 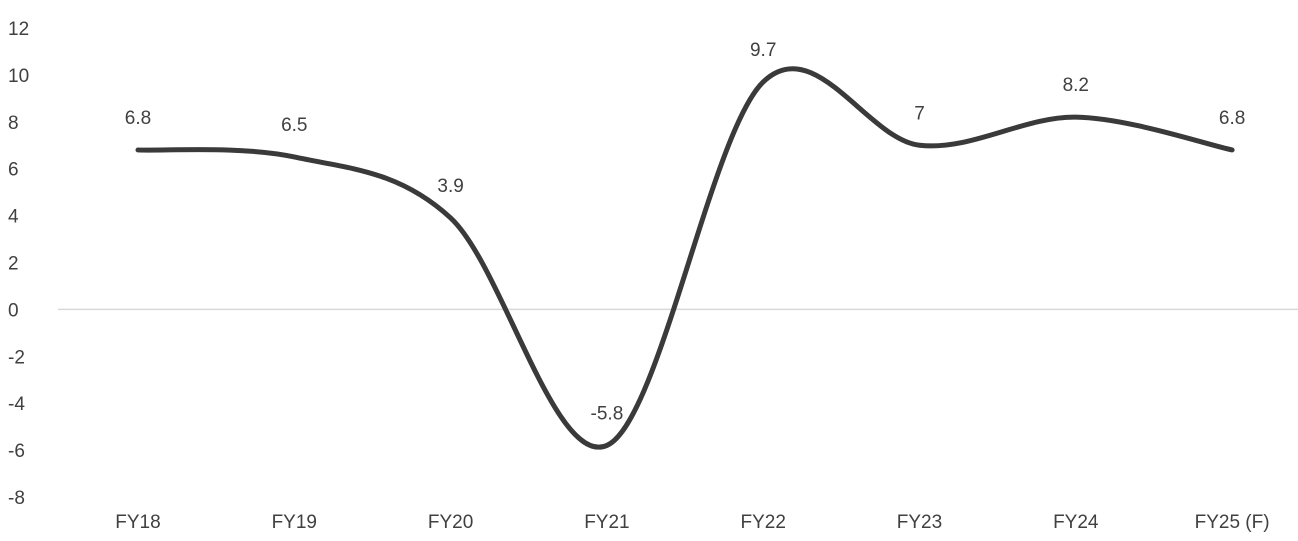 I want to click on x-tick-label: FY23, so click(x=919, y=522).